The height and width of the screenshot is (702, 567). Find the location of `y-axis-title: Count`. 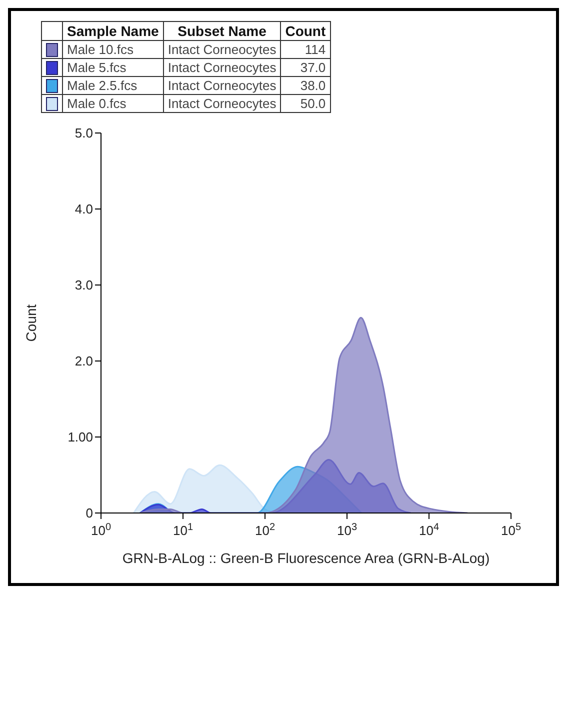

y-axis-title: Count is located at coordinates (30, 323).